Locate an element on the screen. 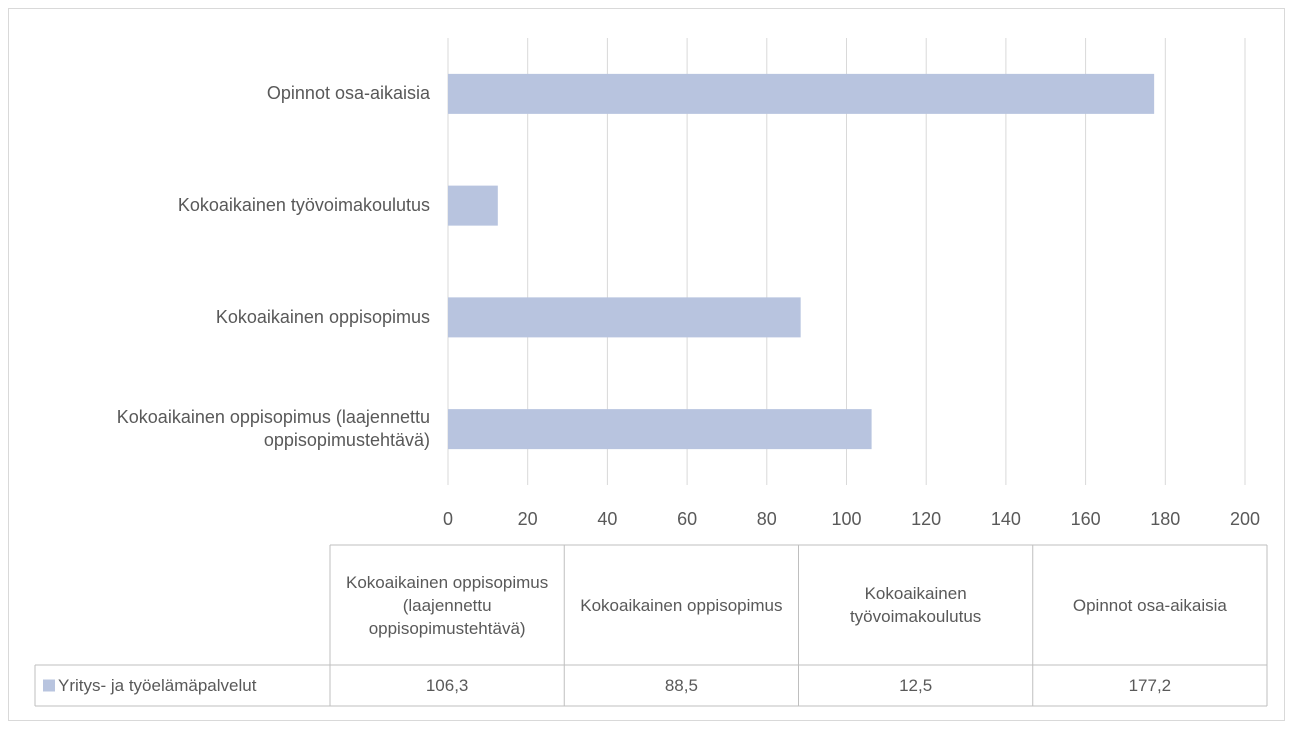  x-tick-label: 120 is located at coordinates (926, 519).